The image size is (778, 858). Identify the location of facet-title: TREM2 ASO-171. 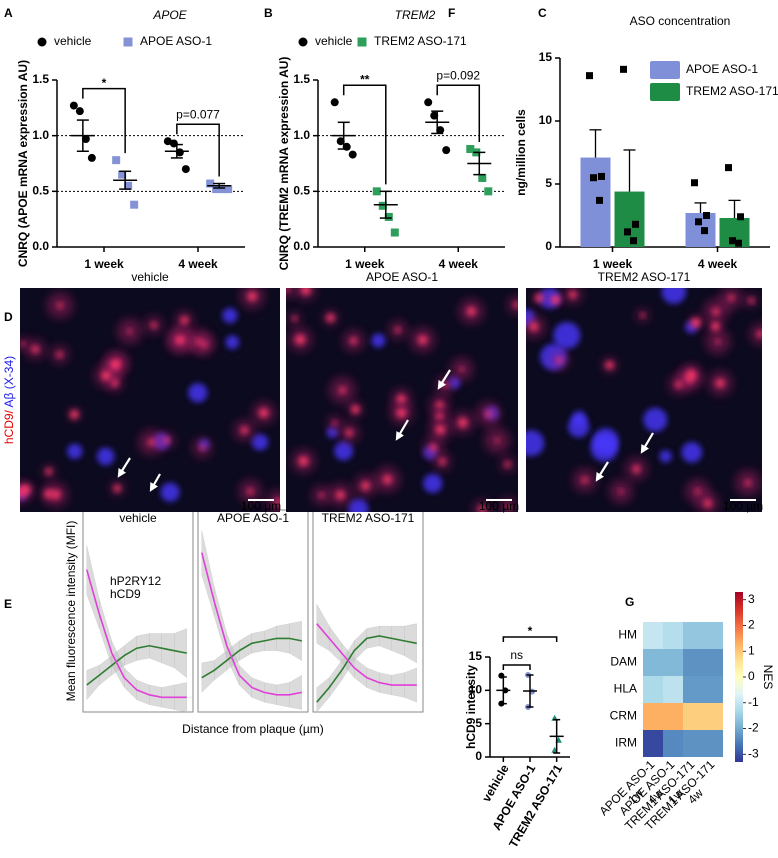
(368, 518).